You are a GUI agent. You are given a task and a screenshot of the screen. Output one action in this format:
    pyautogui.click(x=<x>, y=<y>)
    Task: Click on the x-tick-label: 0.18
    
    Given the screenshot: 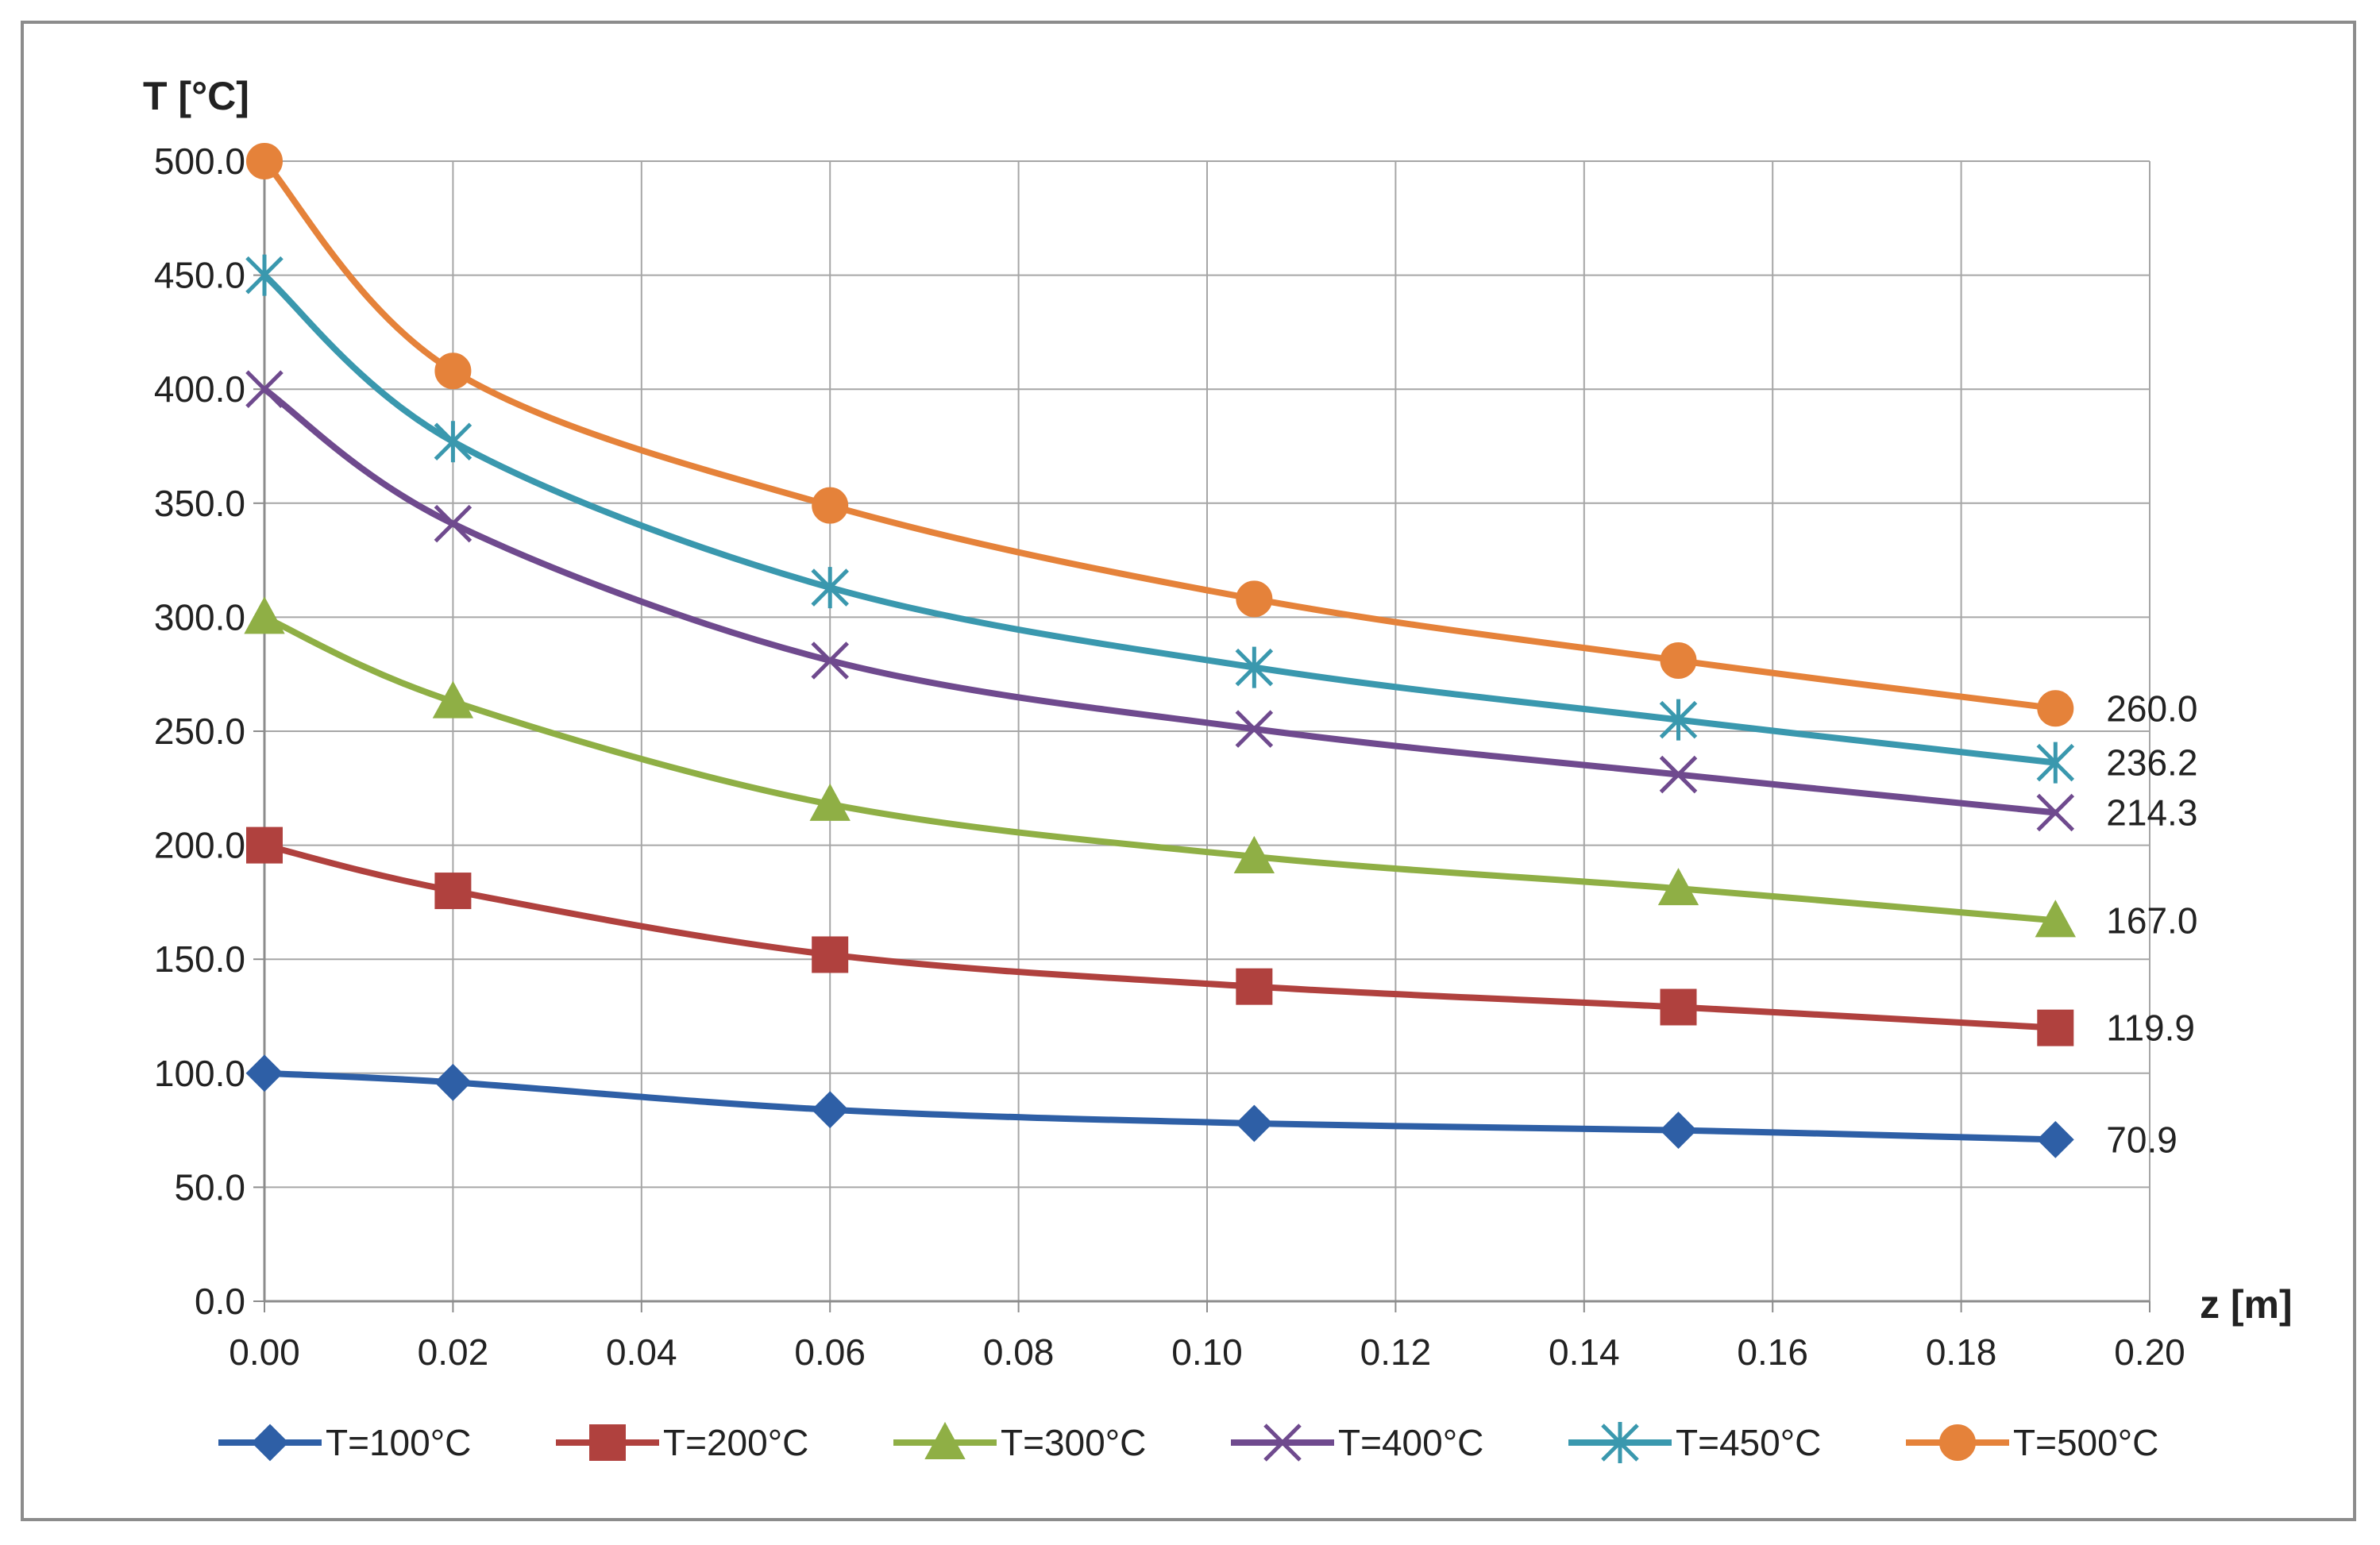 What is the action you would take?
    pyautogui.click(x=1961, y=1352)
    